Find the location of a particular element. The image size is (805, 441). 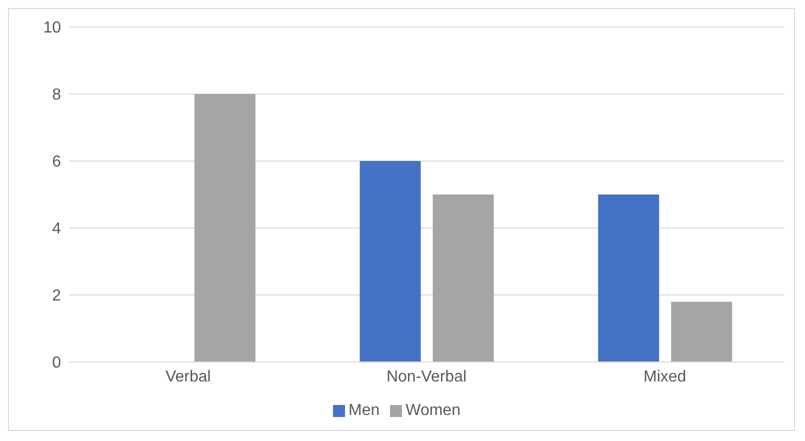

y-tick-label: 4 is located at coordinates (57, 229).